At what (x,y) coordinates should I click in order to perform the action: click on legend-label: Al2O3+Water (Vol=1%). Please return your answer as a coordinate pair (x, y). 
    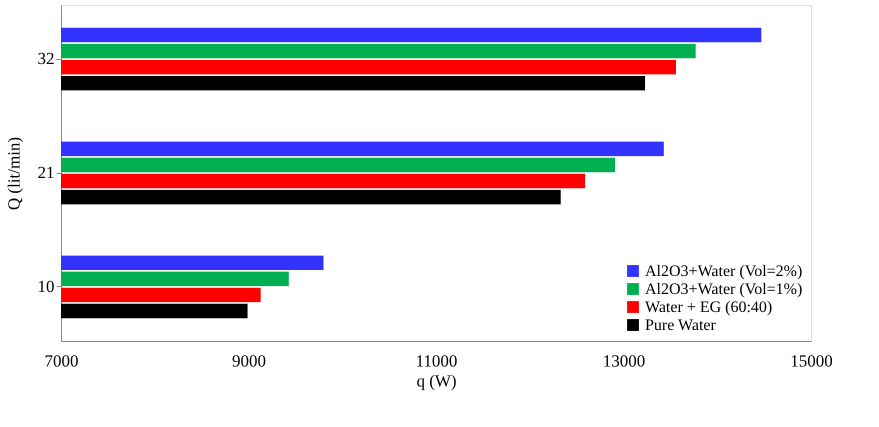
    Looking at the image, I should click on (723, 289).